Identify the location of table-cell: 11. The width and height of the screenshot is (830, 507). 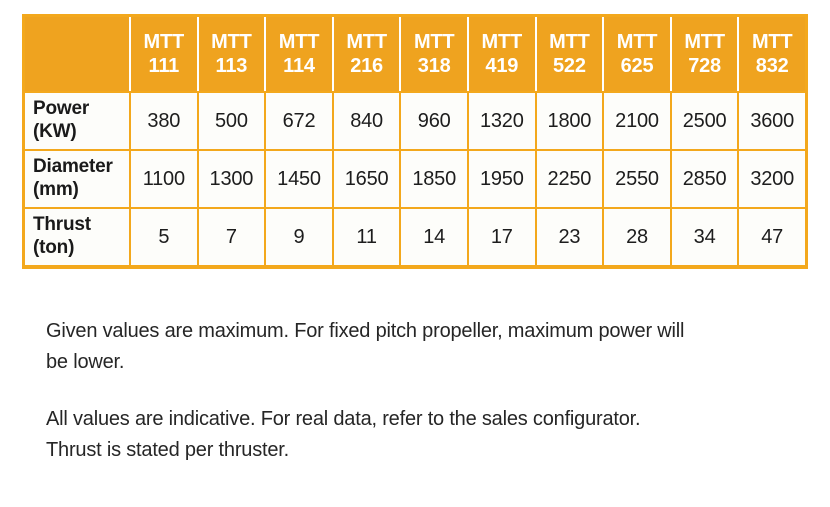
(366, 237).